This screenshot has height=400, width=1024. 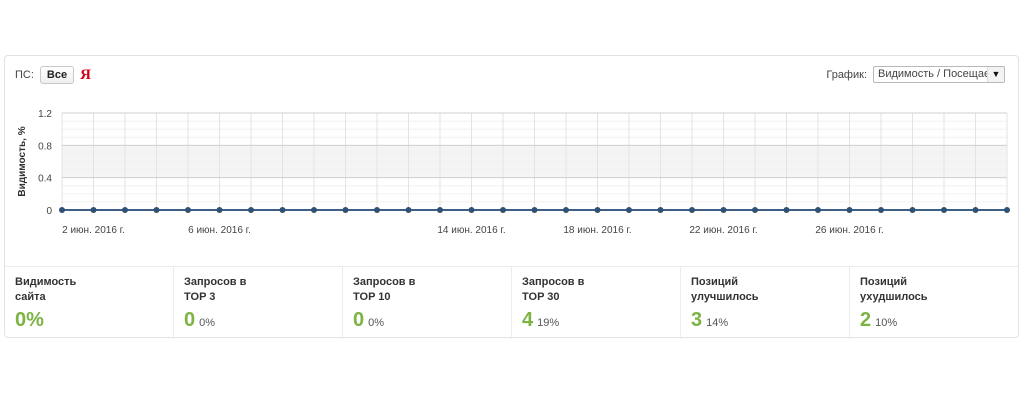 What do you see at coordinates (723, 230) in the screenshot?
I see `x-tick-label: 22 июн. 2016 г.` at bounding box center [723, 230].